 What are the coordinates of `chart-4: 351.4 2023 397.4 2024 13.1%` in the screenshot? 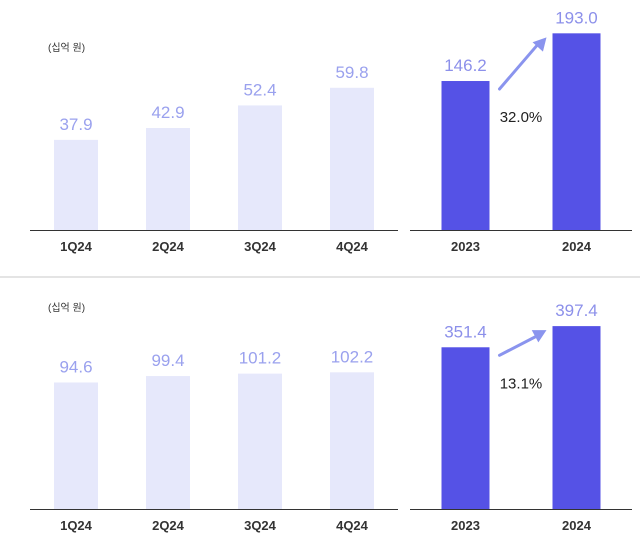 It's located at (521, 417).